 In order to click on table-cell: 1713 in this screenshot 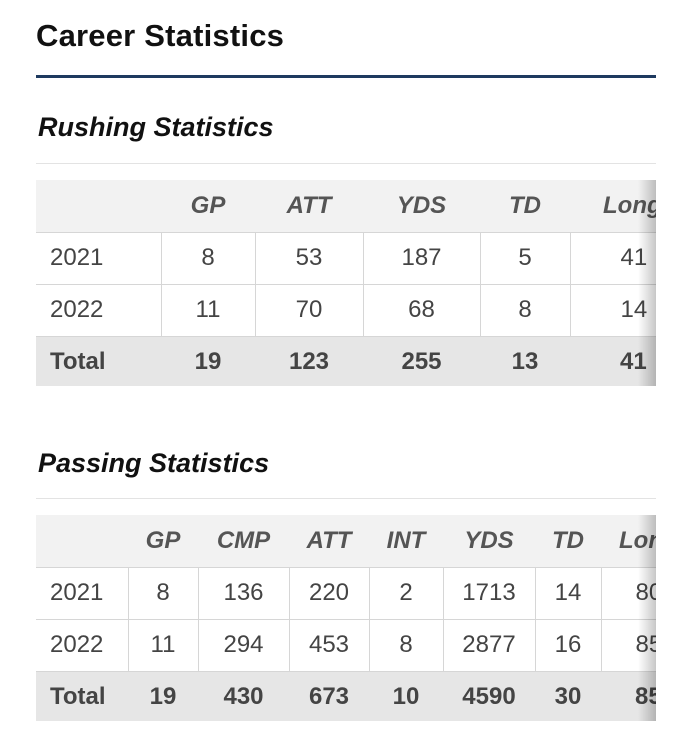, I will do `click(489, 593)`.